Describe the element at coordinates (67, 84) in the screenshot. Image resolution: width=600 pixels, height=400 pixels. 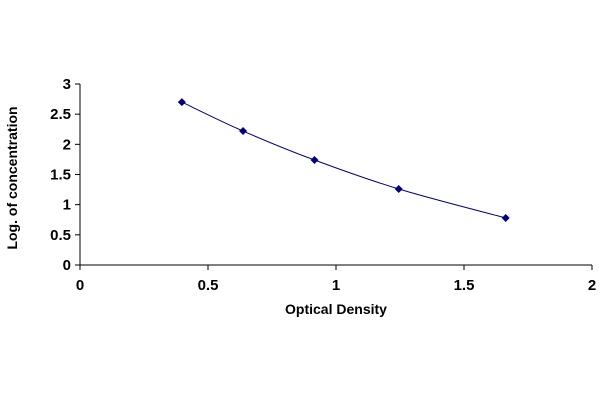
I see `y-tick-label: 3` at that location.